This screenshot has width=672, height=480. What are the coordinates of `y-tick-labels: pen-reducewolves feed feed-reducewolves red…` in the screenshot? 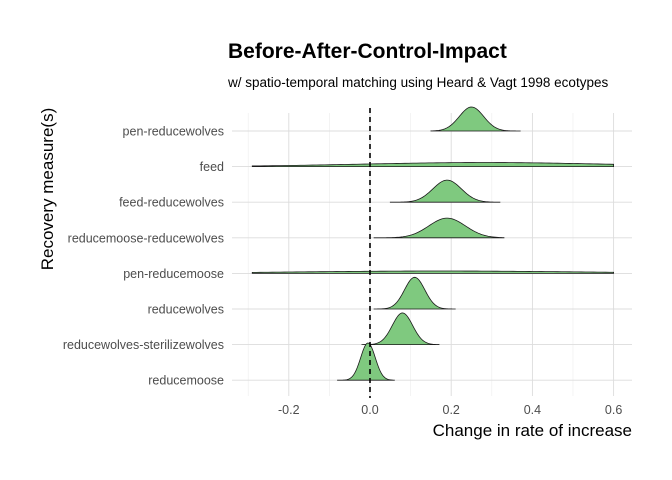 It's located at (143, 256).